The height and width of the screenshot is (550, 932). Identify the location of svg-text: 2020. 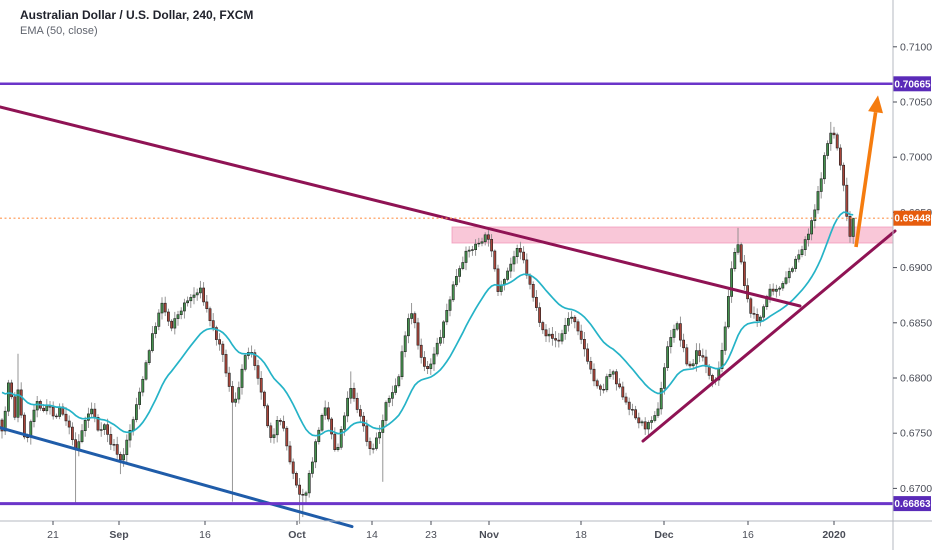
(834, 535).